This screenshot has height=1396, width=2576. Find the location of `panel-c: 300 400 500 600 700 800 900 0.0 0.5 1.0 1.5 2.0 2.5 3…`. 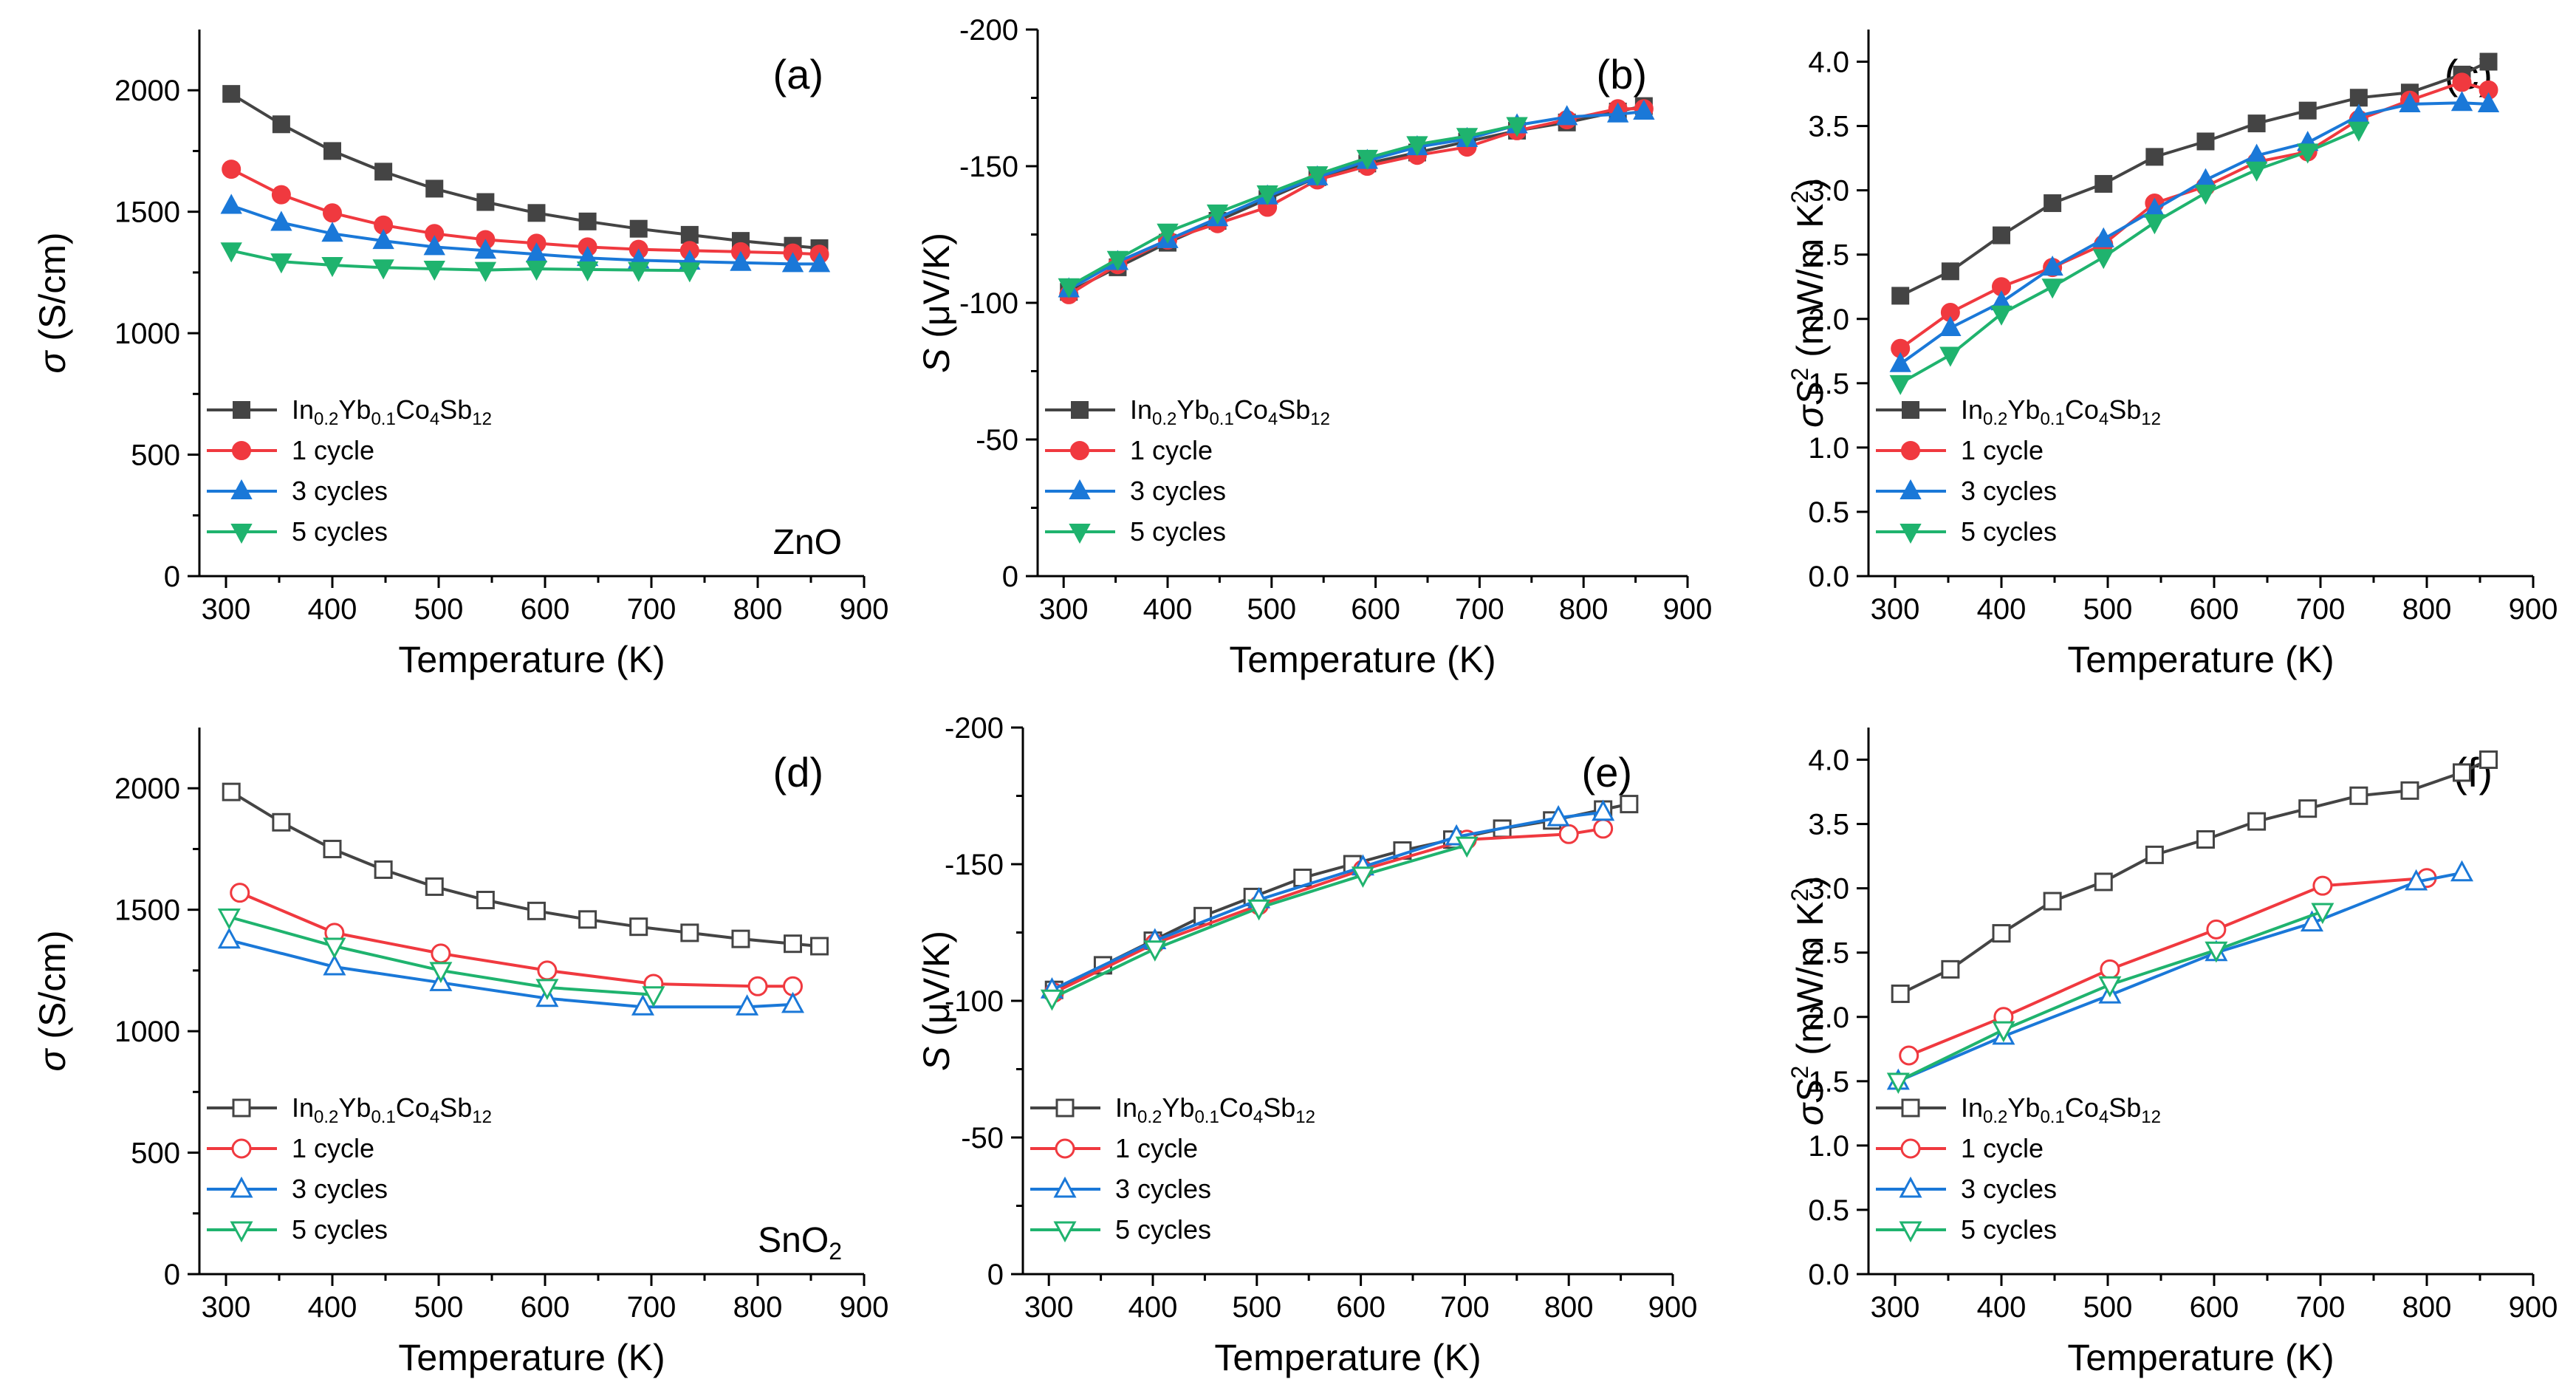

panel-c: 300 400 500 600 700 800 900 0.0 0.5 1.0 1.5 2.0 2.5 3… is located at coordinates (2172, 355).